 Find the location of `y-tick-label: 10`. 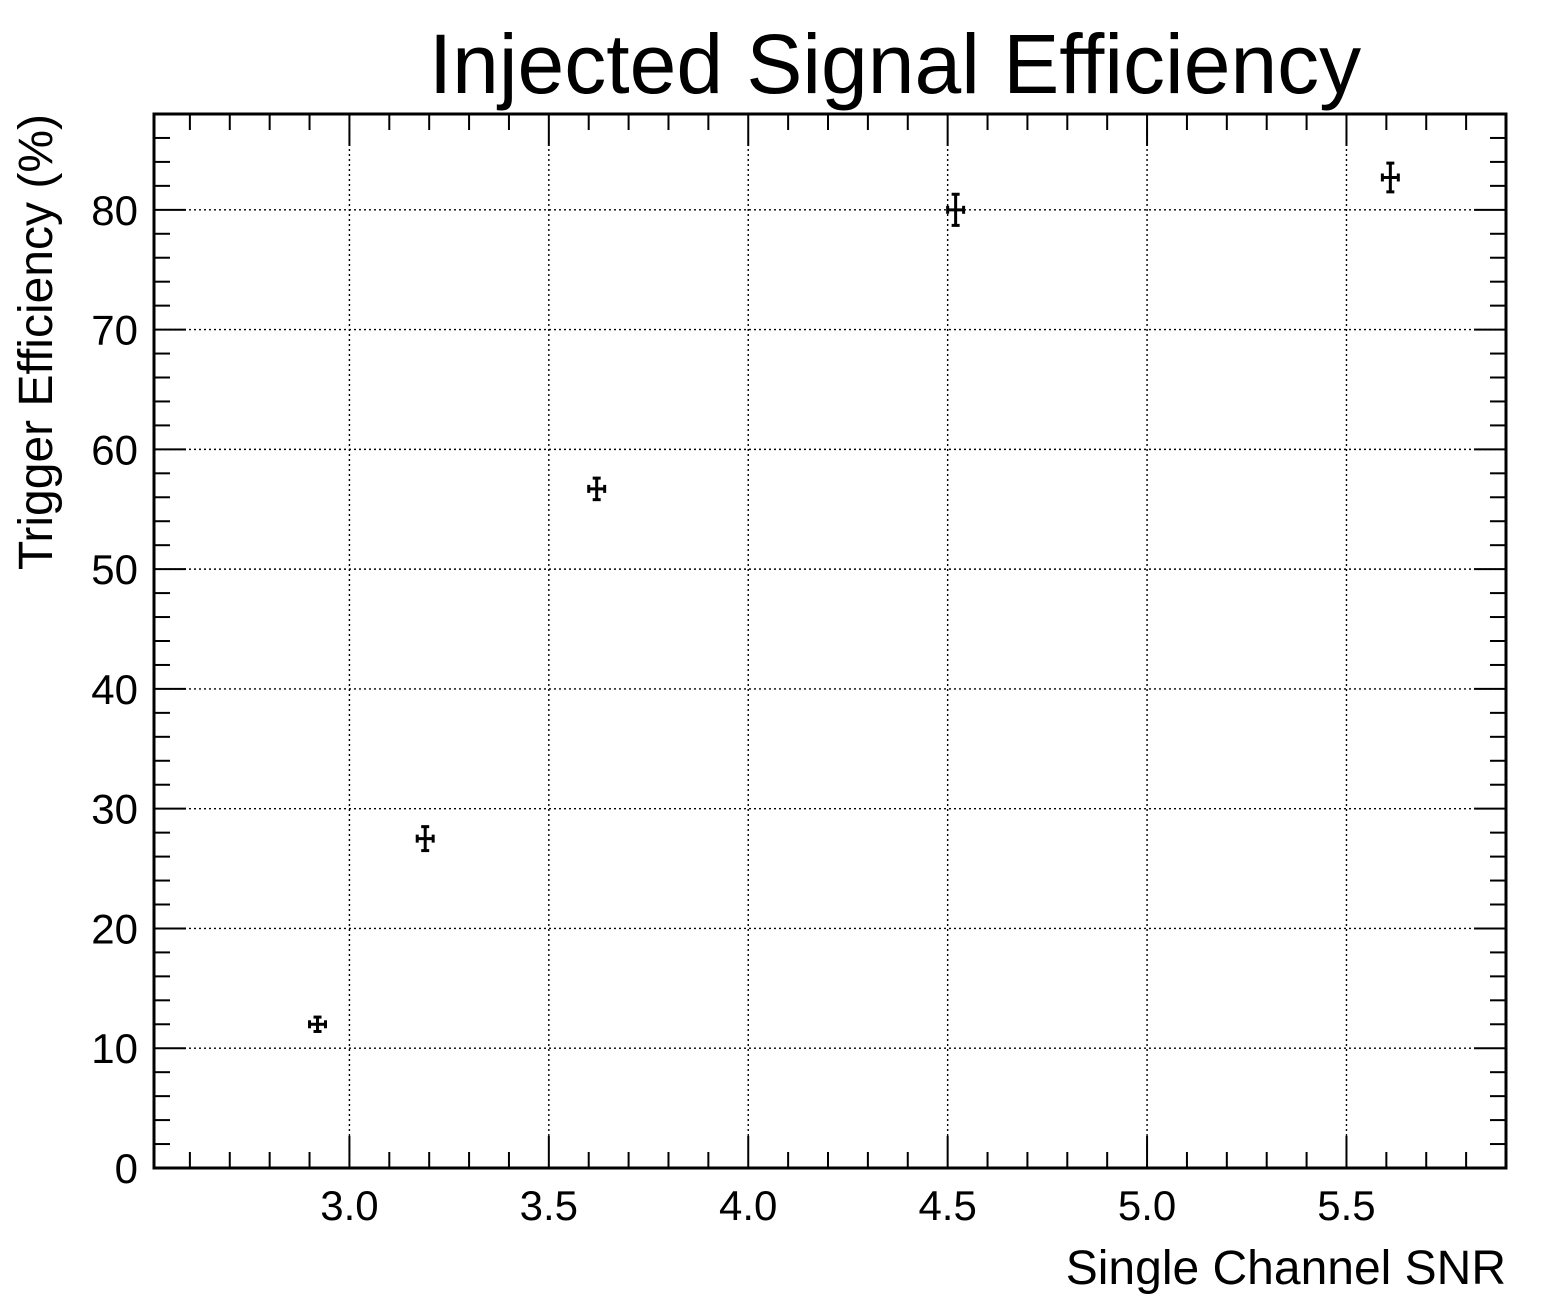

y-tick-label: 10 is located at coordinates (114, 1048).